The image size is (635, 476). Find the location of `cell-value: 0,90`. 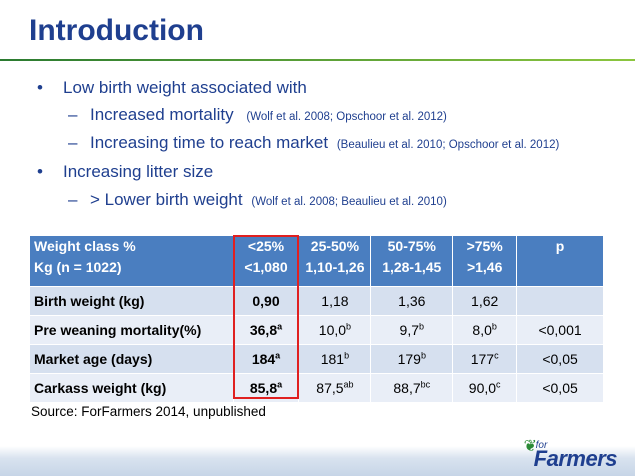

cell-value: 0,90 is located at coordinates (266, 301).